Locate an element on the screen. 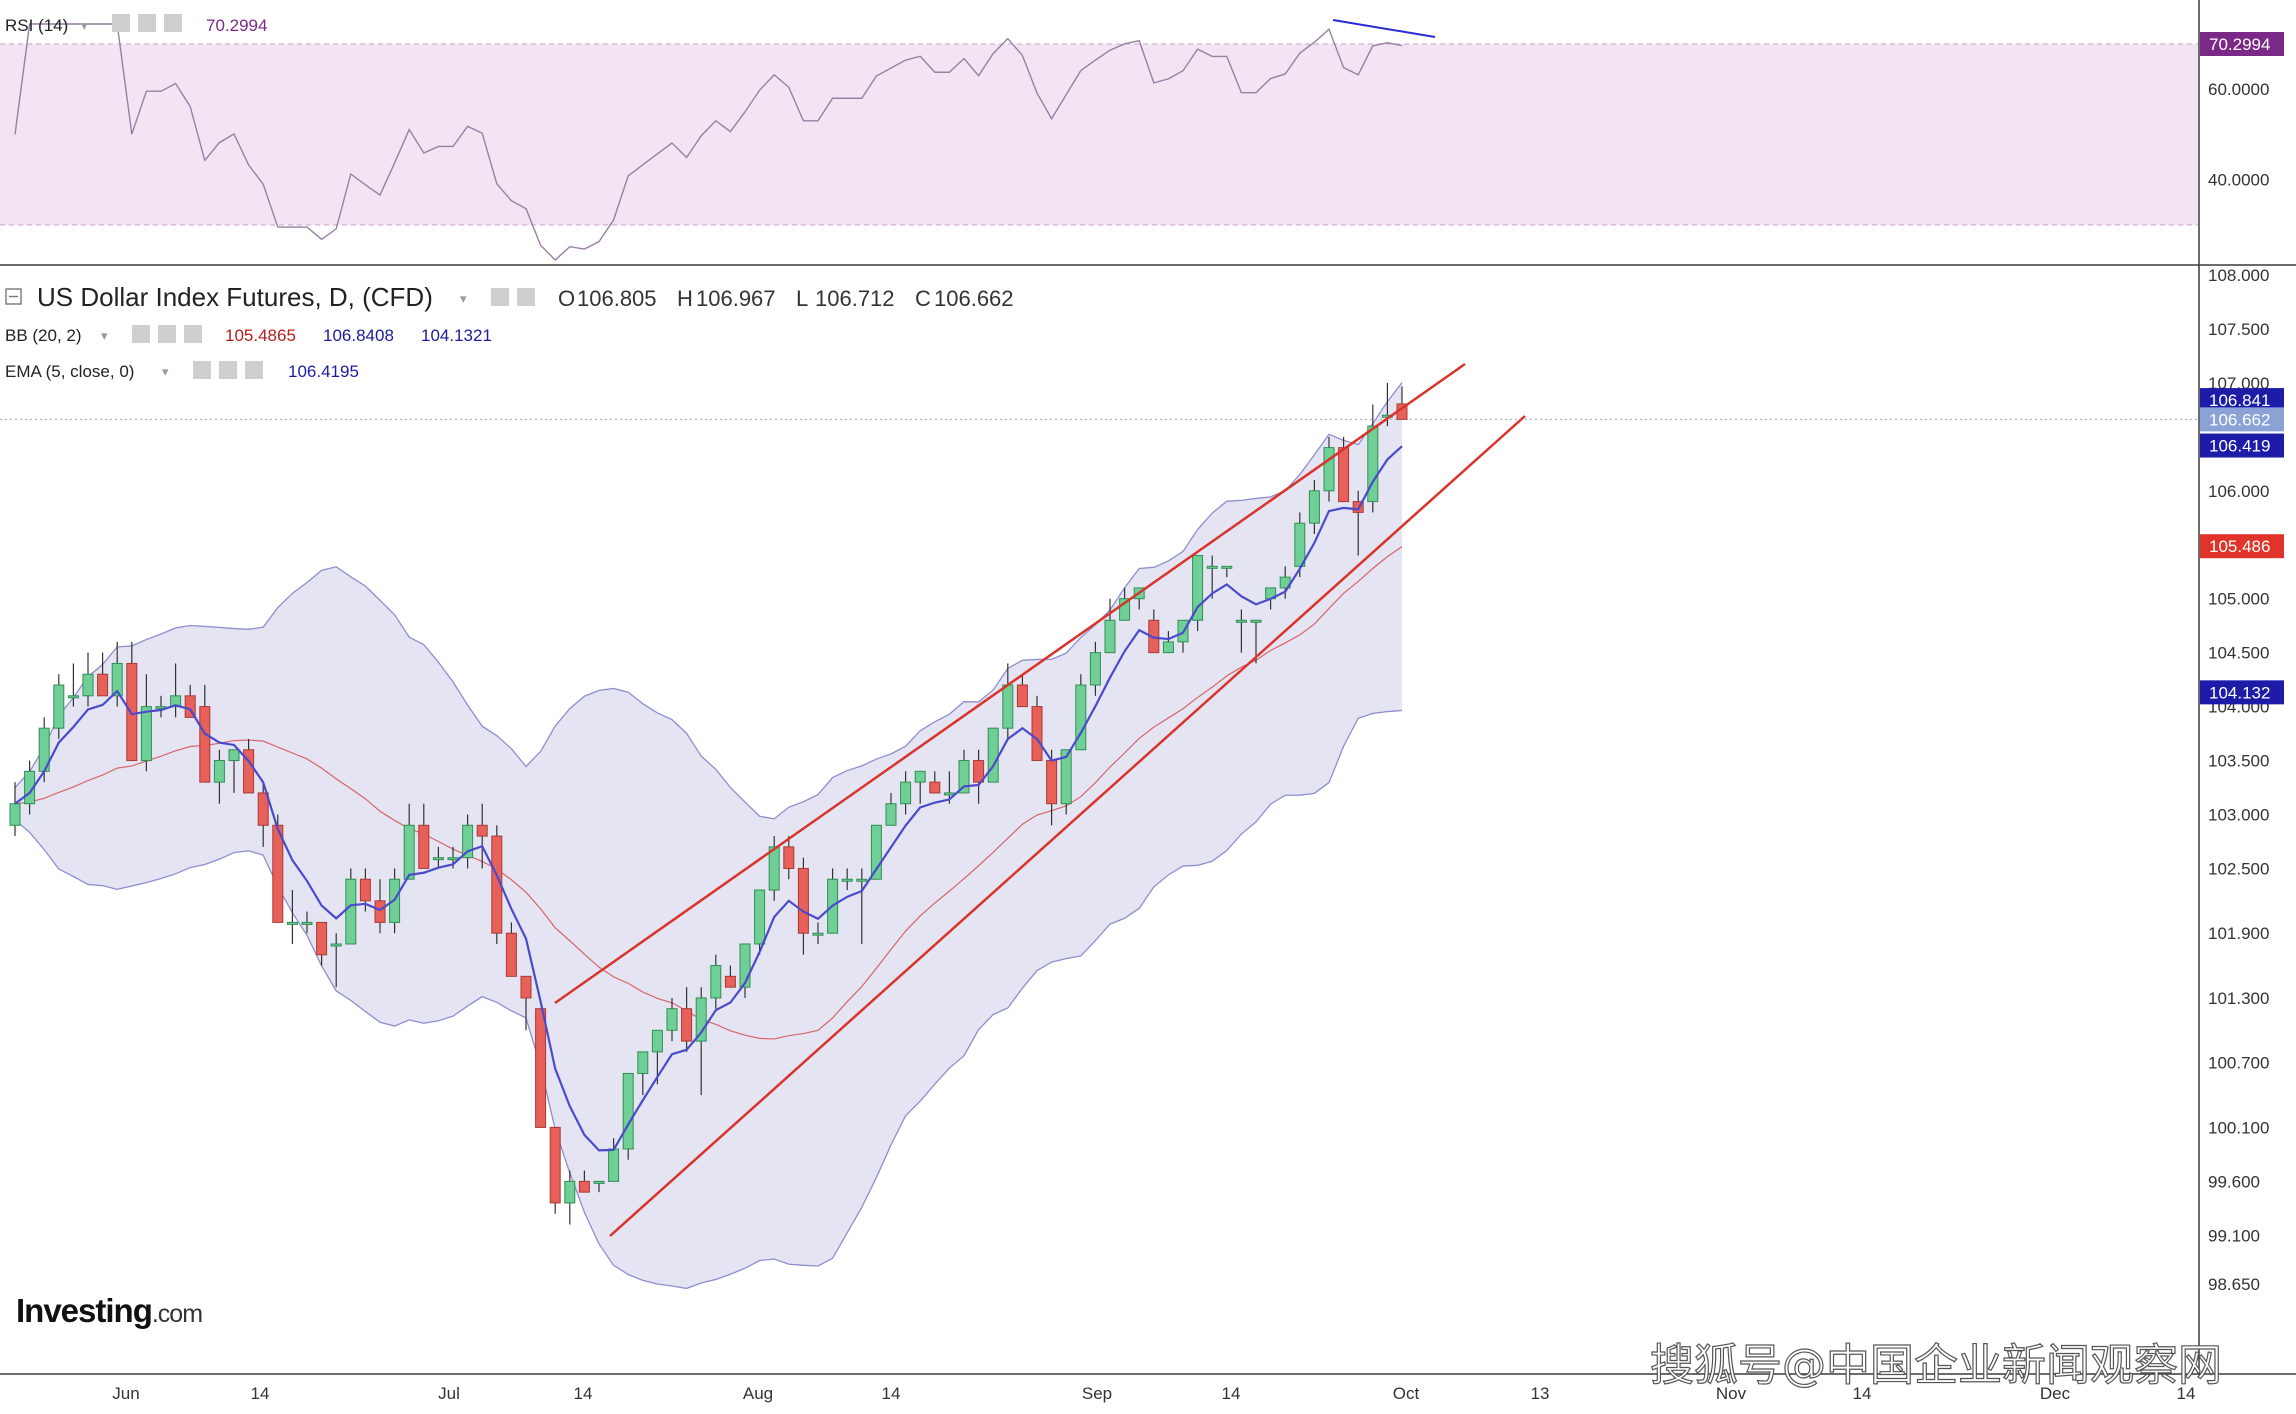 This screenshot has width=2296, height=1414. title-menu-icon: ▾ is located at coordinates (463, 298).